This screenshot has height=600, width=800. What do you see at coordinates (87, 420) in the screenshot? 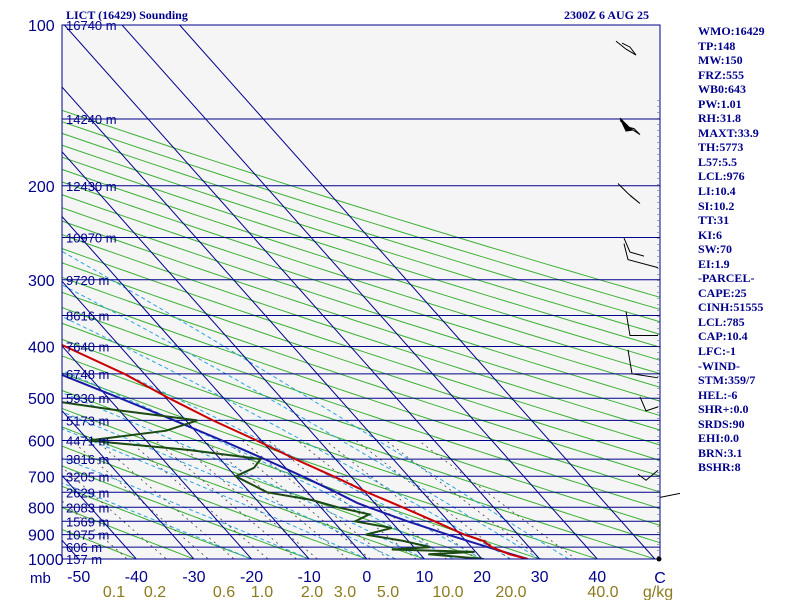
I see `height-label: 5173 m` at bounding box center [87, 420].